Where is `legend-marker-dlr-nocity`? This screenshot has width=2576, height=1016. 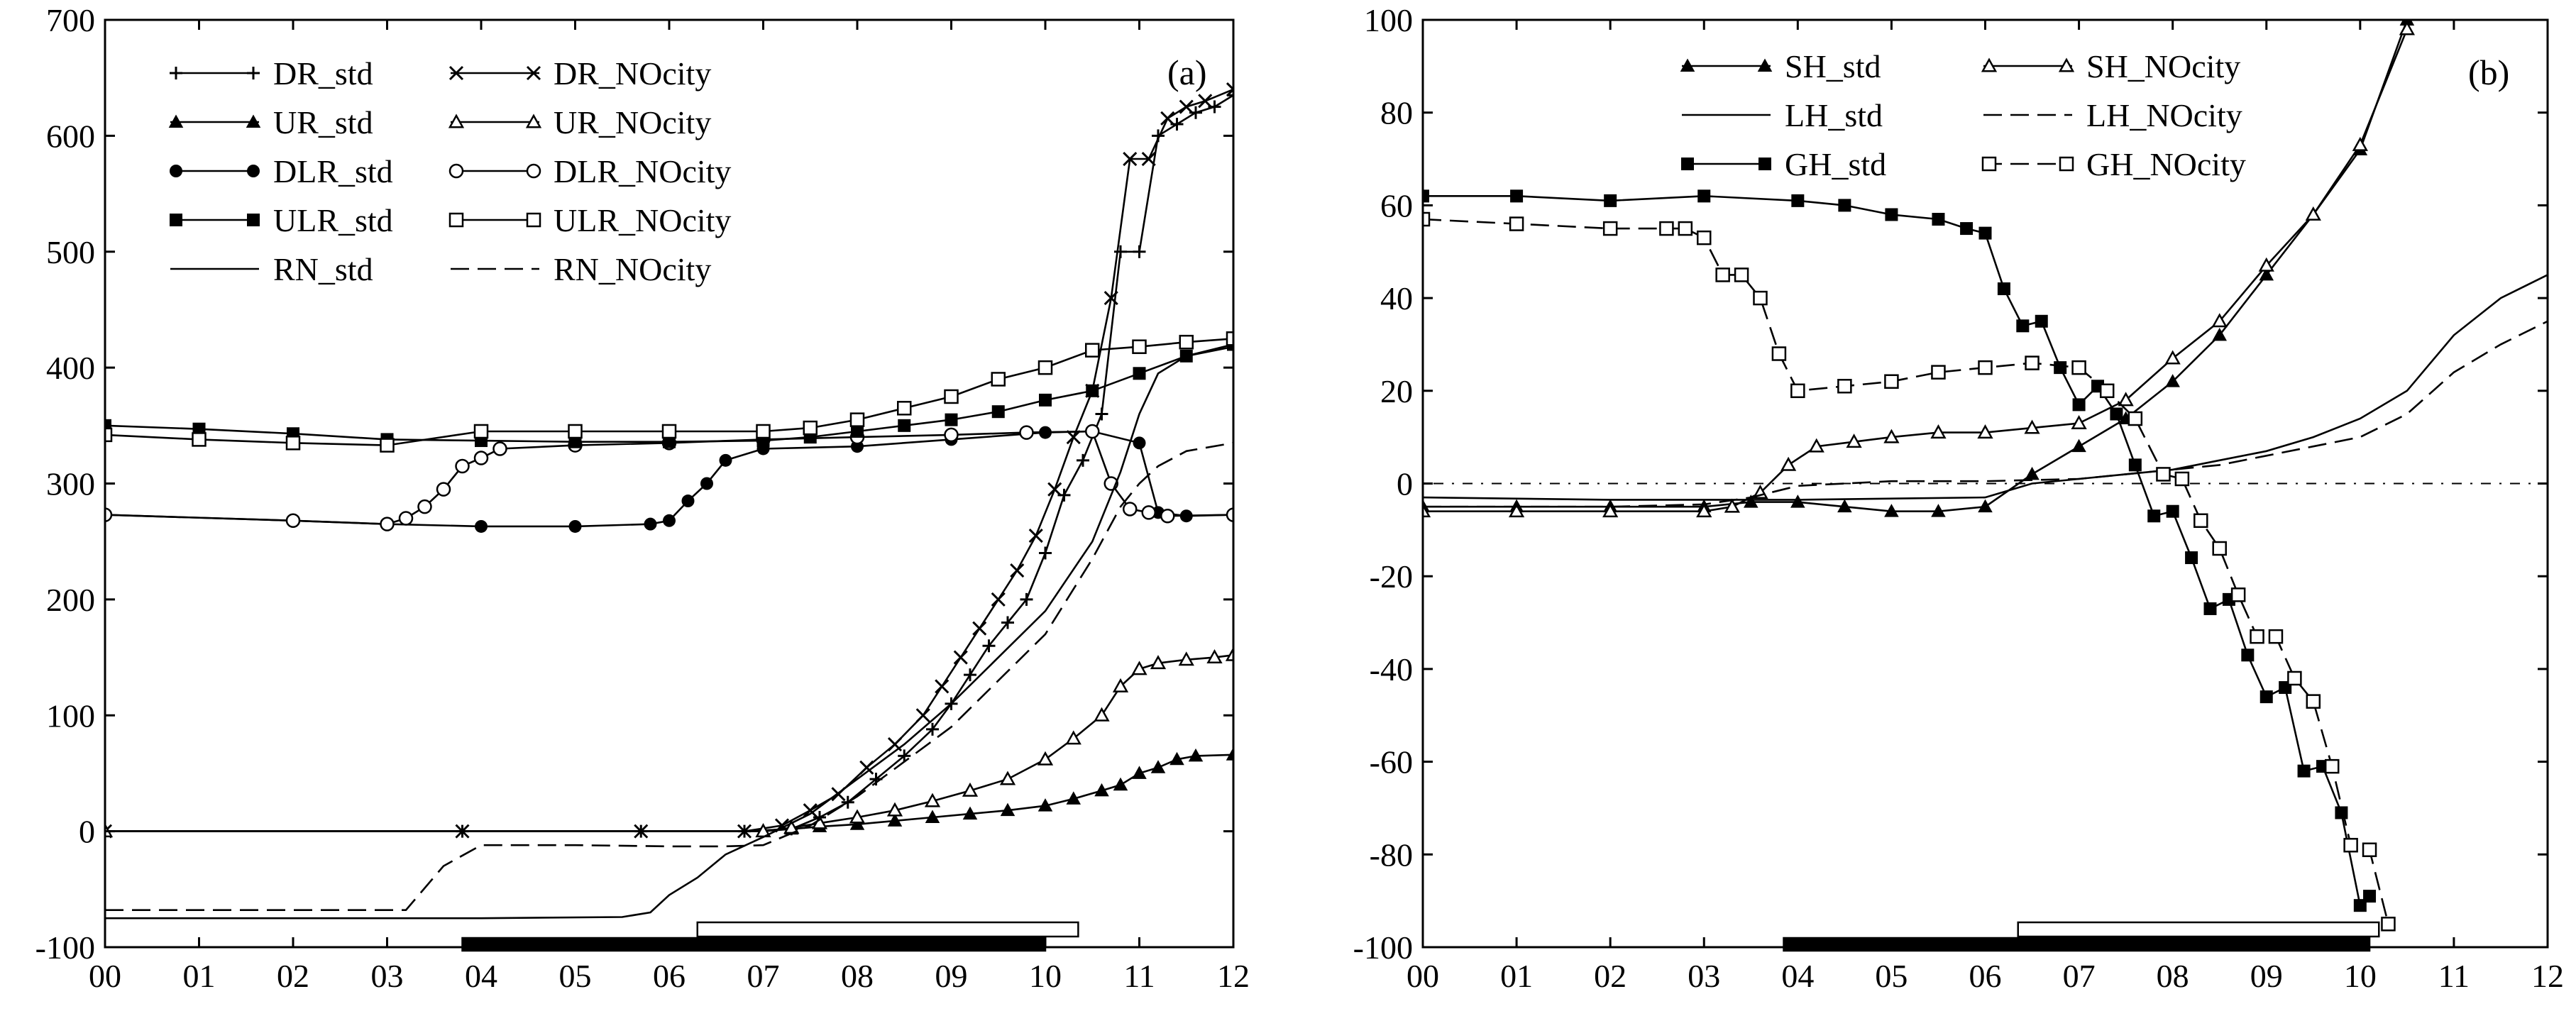 legend-marker-dlr-nocity is located at coordinates (456, 171).